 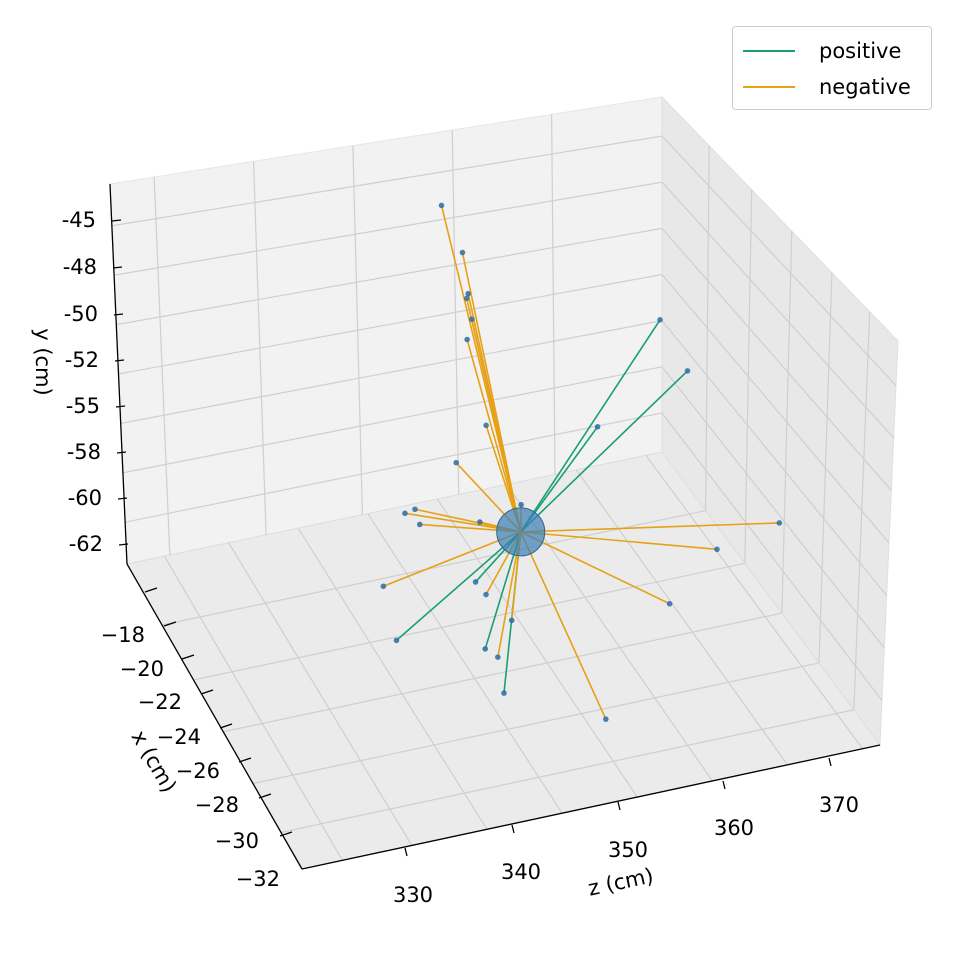 What do you see at coordinates (80, 267) in the screenshot?
I see `y-tick-label-1: -48` at bounding box center [80, 267].